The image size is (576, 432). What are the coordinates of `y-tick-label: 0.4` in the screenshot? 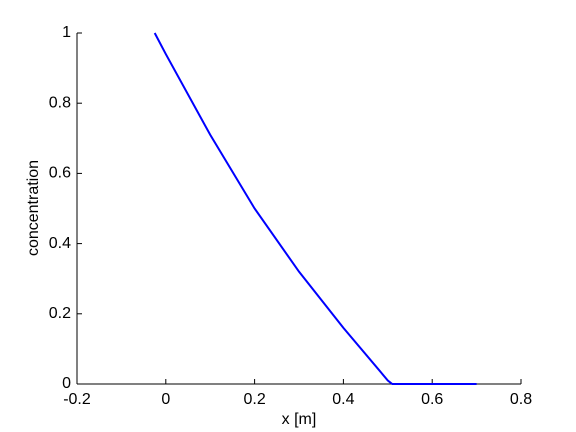 It's located at (60, 243).